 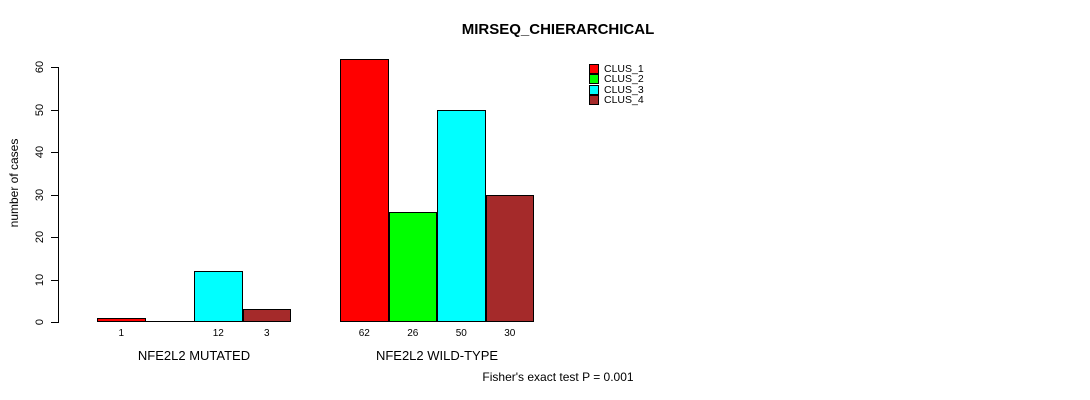 I want to click on y-axis-tick-label: 20, so click(x=40, y=237).